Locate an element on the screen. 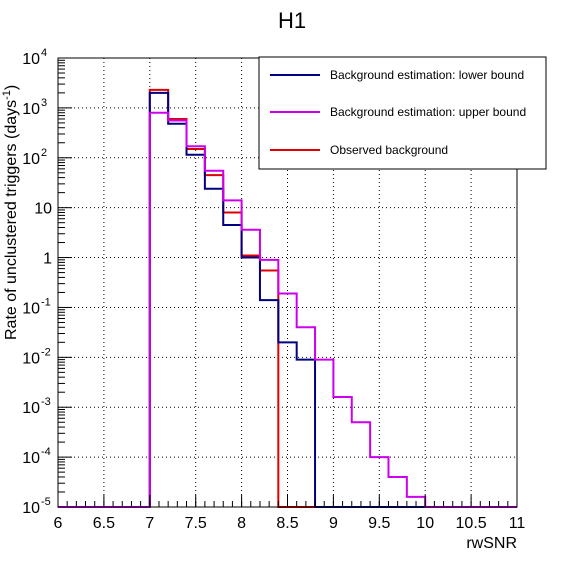 This screenshot has height=564, width=575. x-tick-label: 6.5 is located at coordinates (104, 523).